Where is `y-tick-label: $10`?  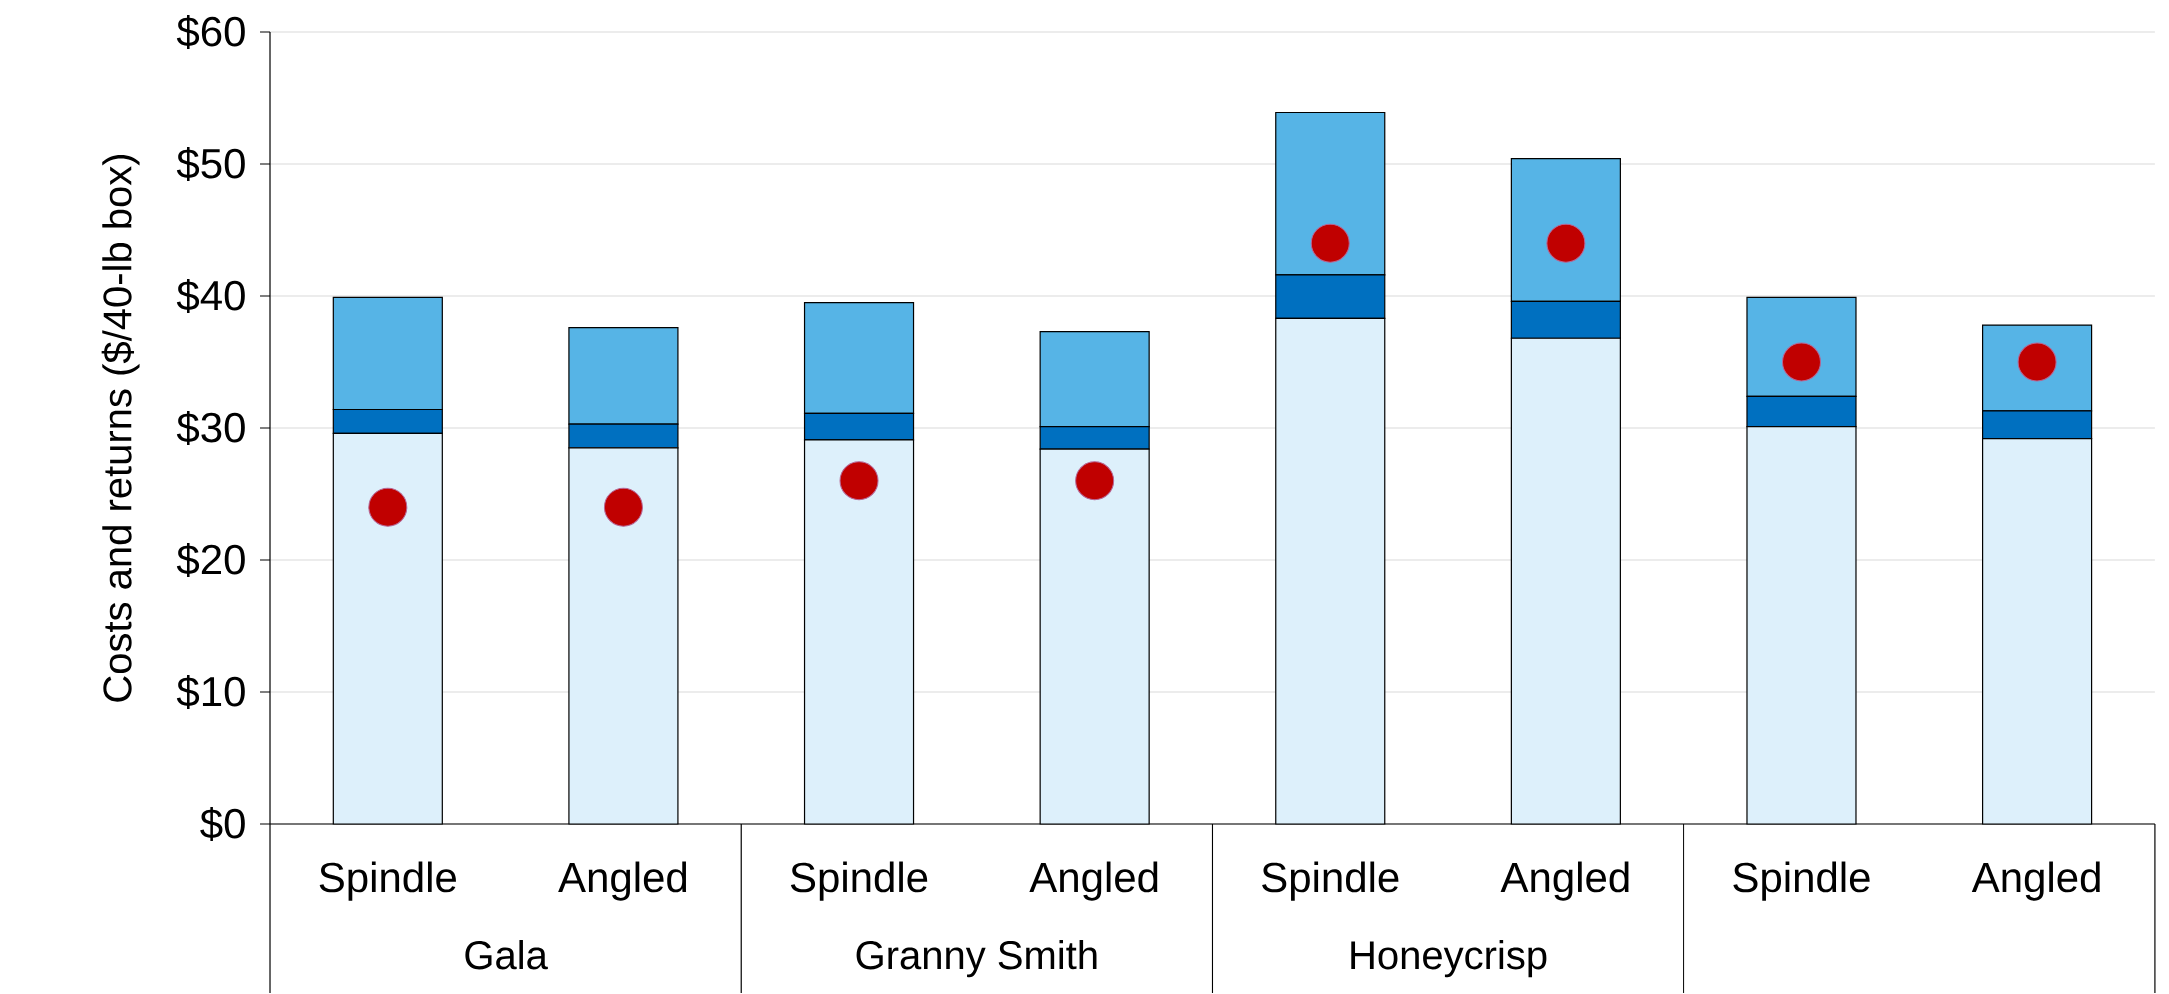
y-tick-label: $10 is located at coordinates (210, 692).